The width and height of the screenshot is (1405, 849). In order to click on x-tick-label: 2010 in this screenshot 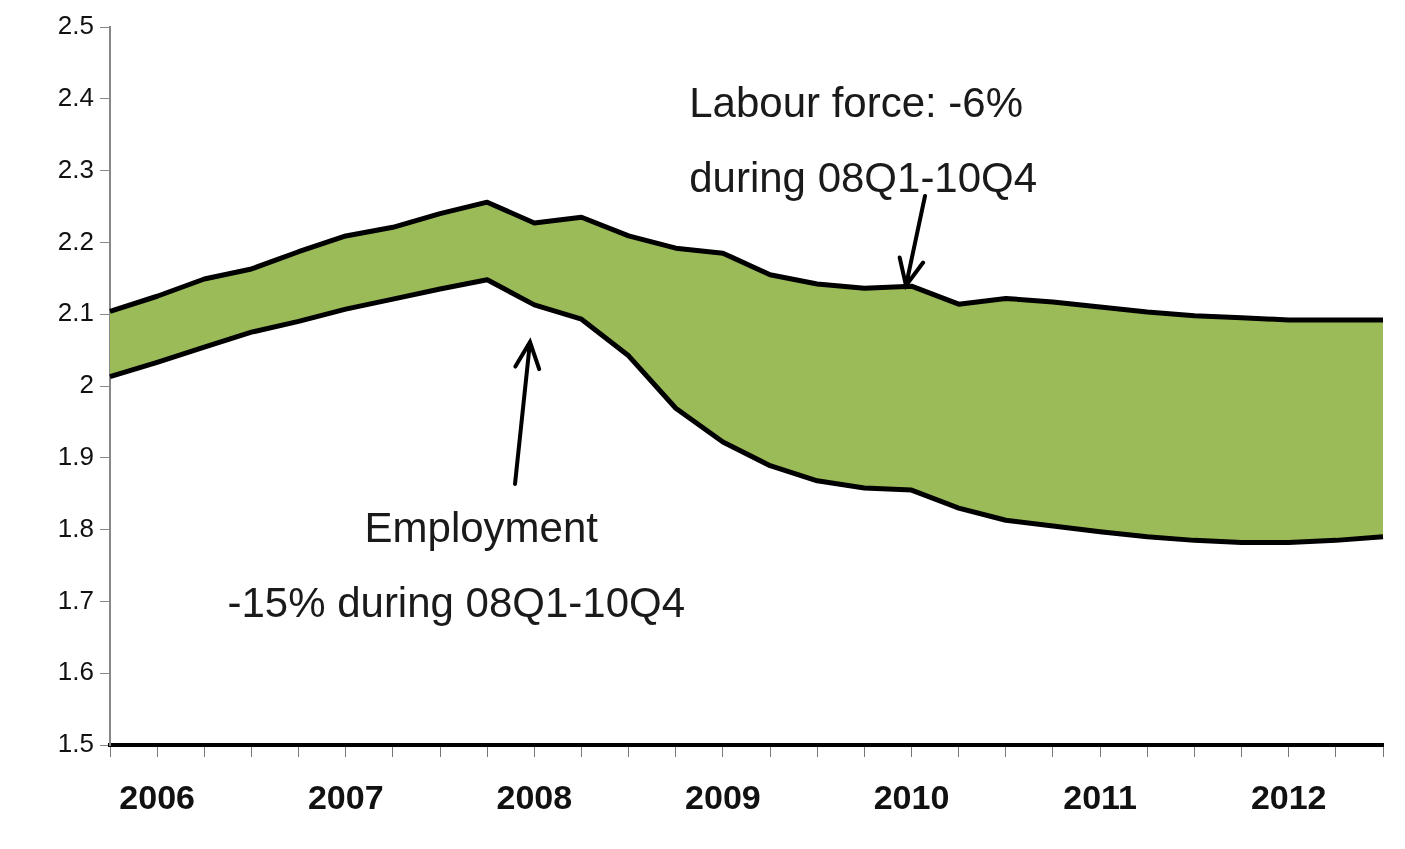, I will do `click(911, 796)`.